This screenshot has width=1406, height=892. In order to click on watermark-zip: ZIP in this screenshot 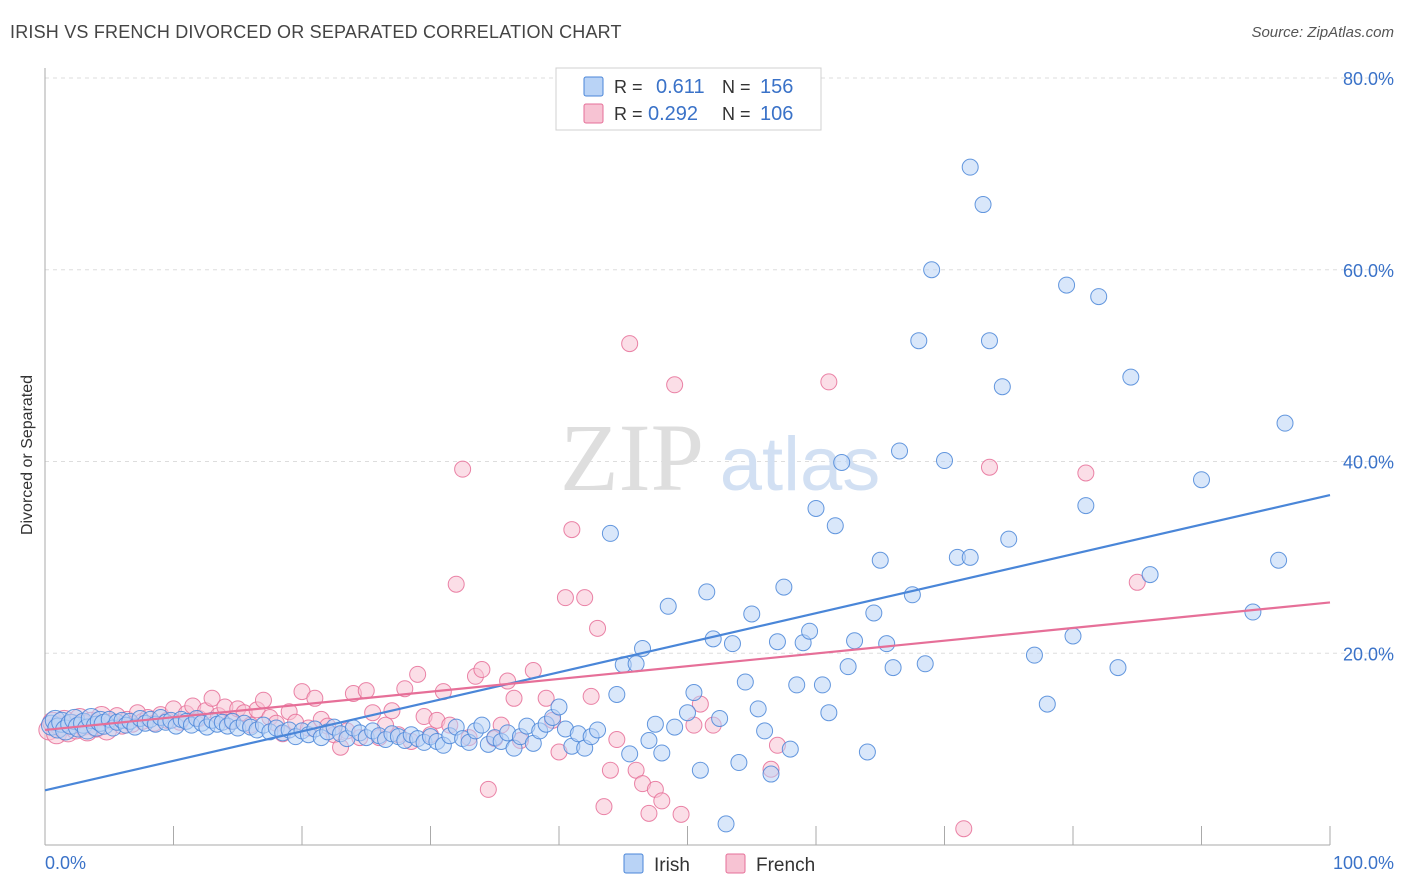, I will do `click(632, 457)`.